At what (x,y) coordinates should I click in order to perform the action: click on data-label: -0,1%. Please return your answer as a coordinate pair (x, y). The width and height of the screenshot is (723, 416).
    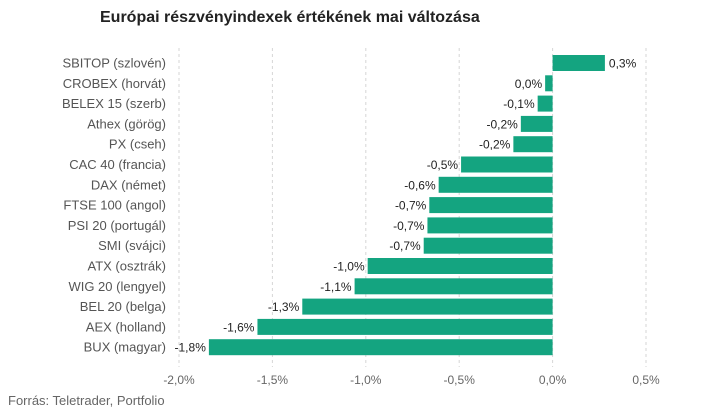
    Looking at the image, I should click on (519, 104).